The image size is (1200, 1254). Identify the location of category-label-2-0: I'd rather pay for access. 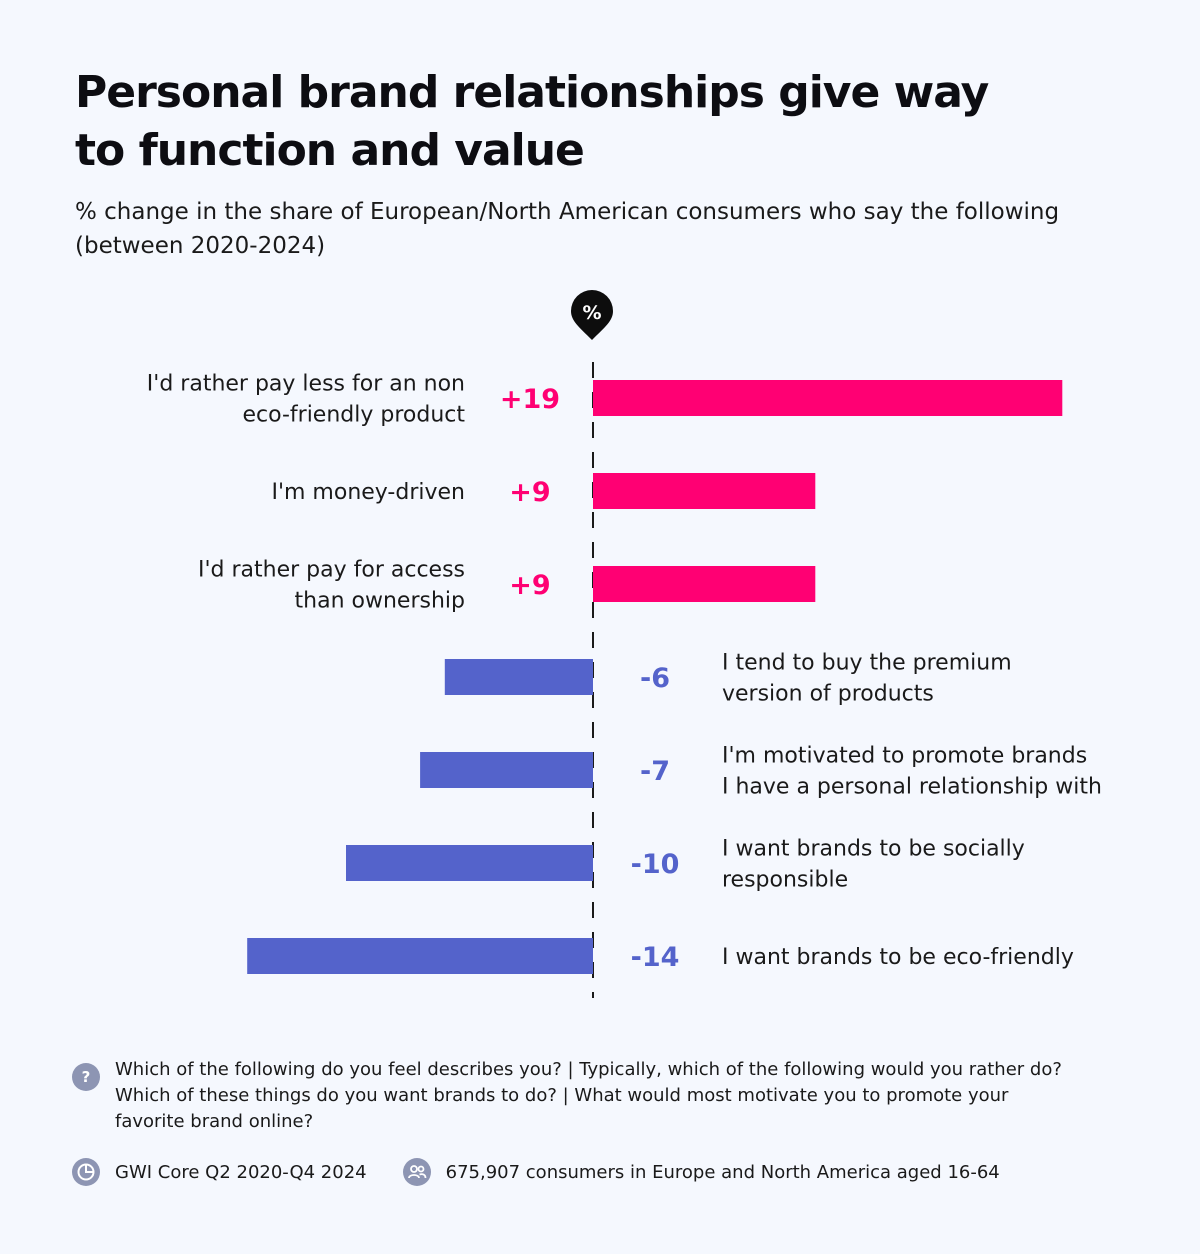
(331, 570).